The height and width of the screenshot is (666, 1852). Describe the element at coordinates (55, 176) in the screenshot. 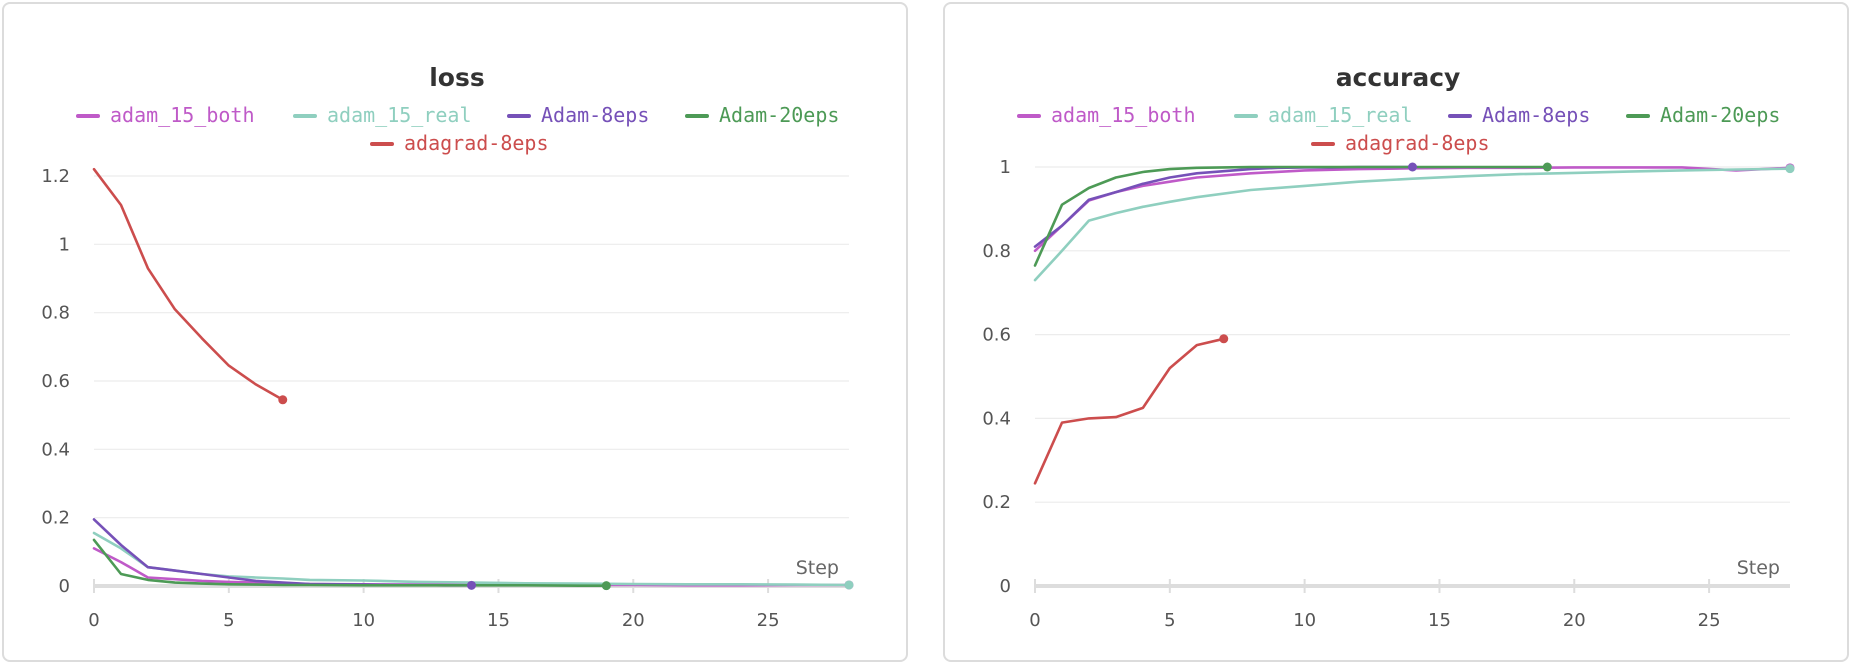

I see `y-tick-label: 1.2` at that location.